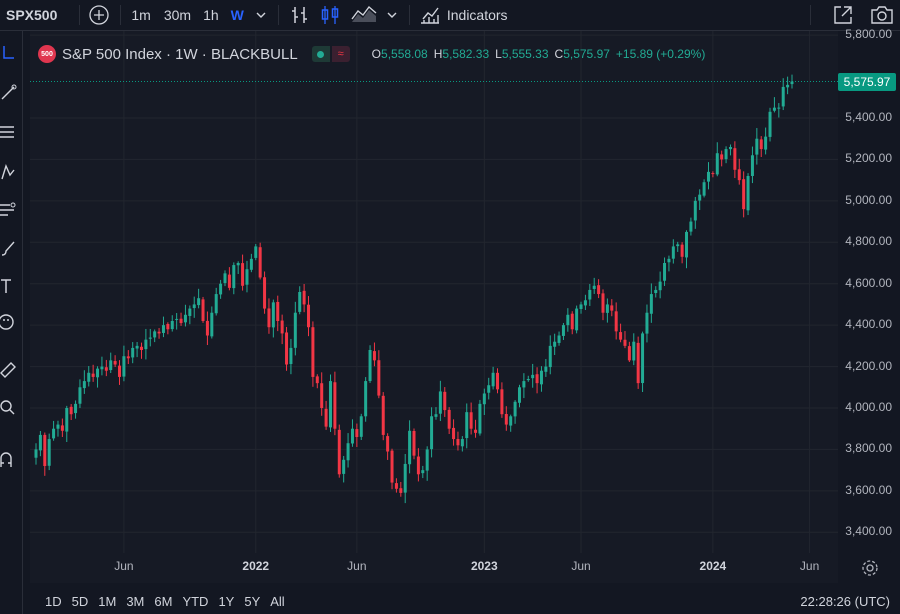 This screenshot has height=614, width=900. What do you see at coordinates (140, 15) in the screenshot?
I see `interval-1m: 1m` at bounding box center [140, 15].